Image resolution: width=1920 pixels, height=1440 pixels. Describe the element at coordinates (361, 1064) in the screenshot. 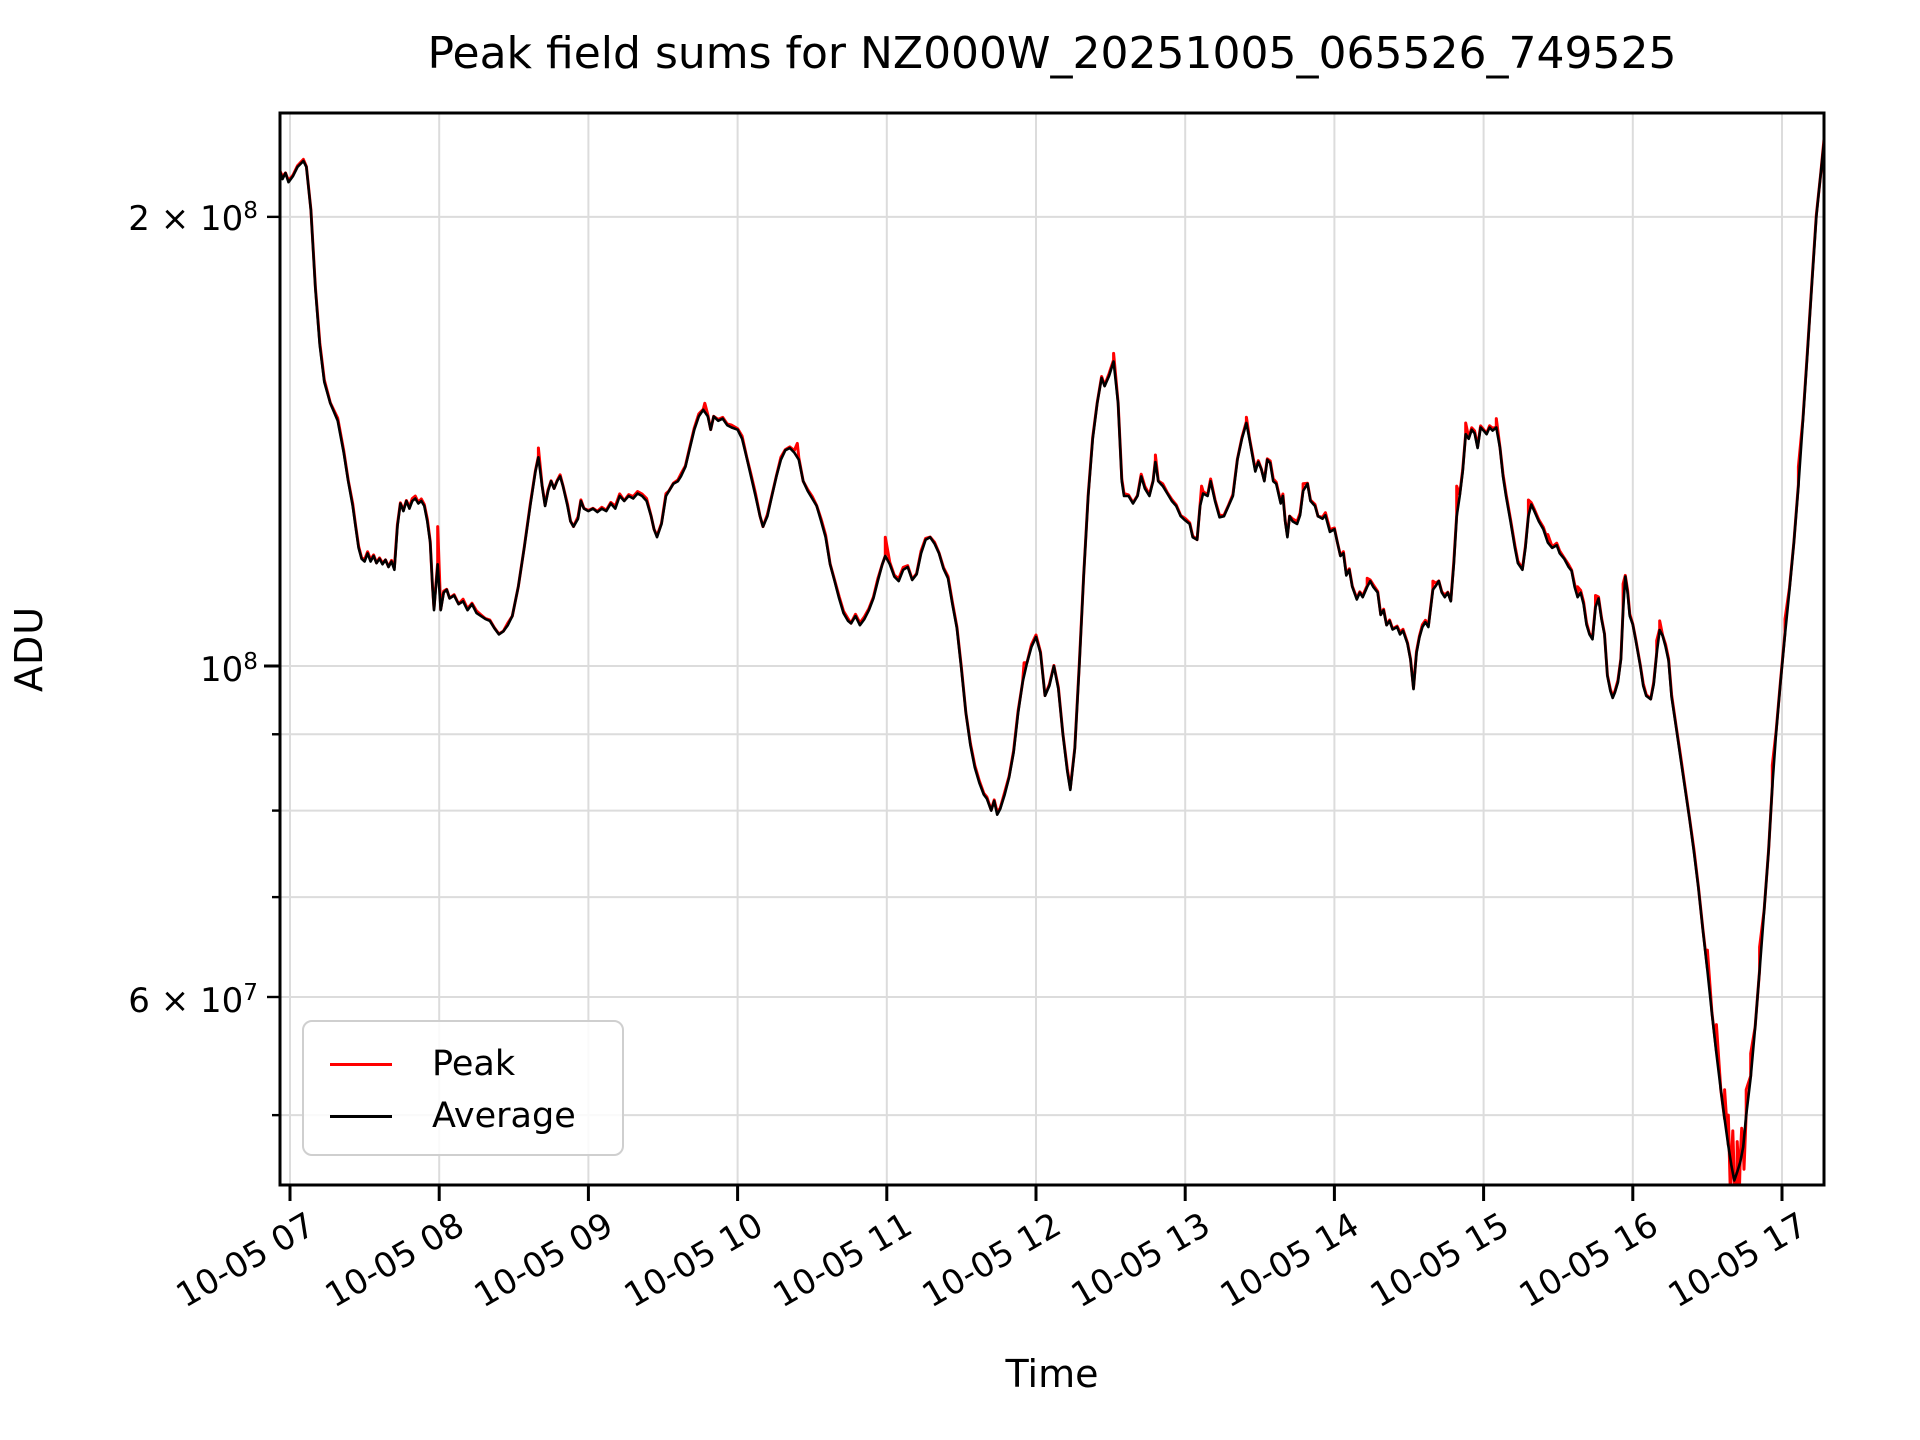

I see `peak-line-swatch` at that location.